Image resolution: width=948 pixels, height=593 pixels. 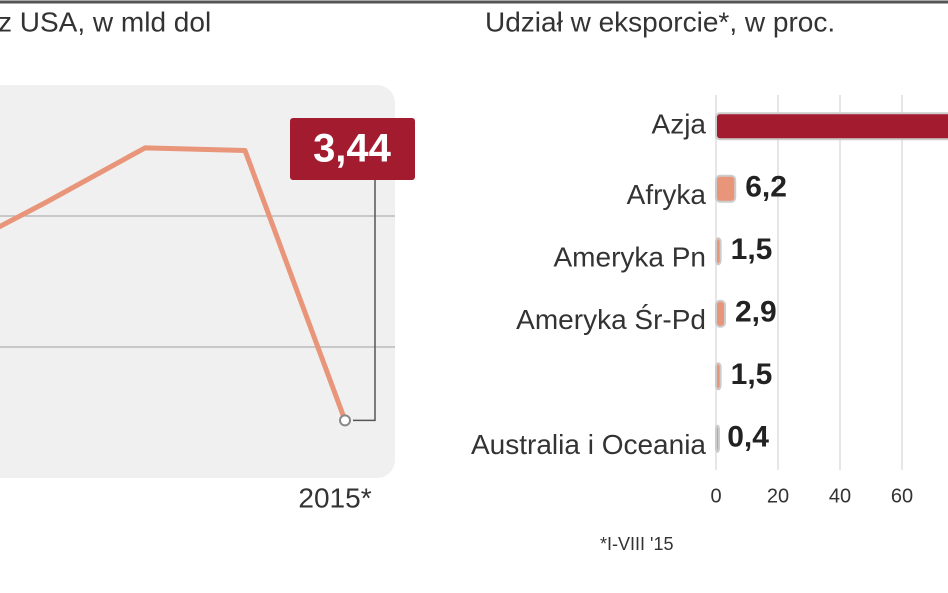 What do you see at coordinates (756, 312) in the screenshot?
I see `value-label: 2,9` at bounding box center [756, 312].